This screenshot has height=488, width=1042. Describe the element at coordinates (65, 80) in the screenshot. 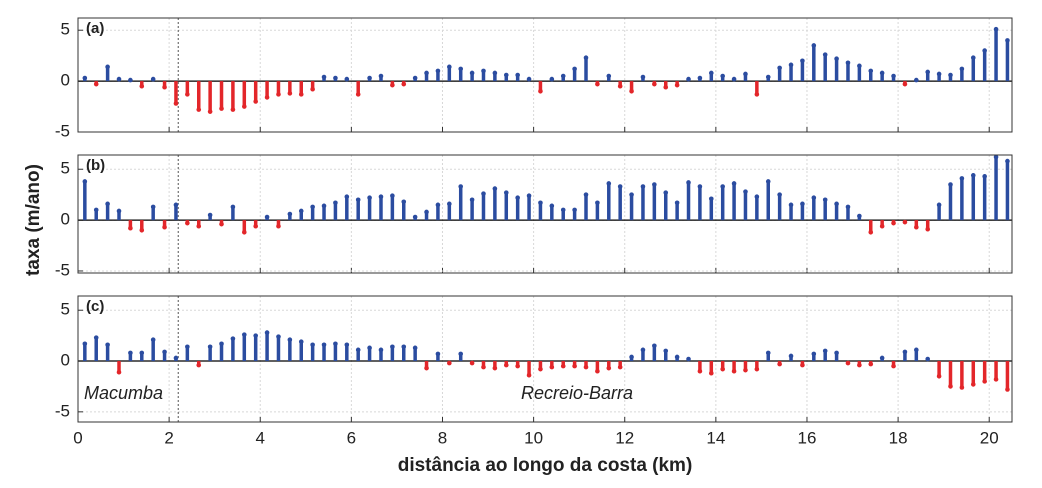

I see `y-tick-label: 0` at that location.